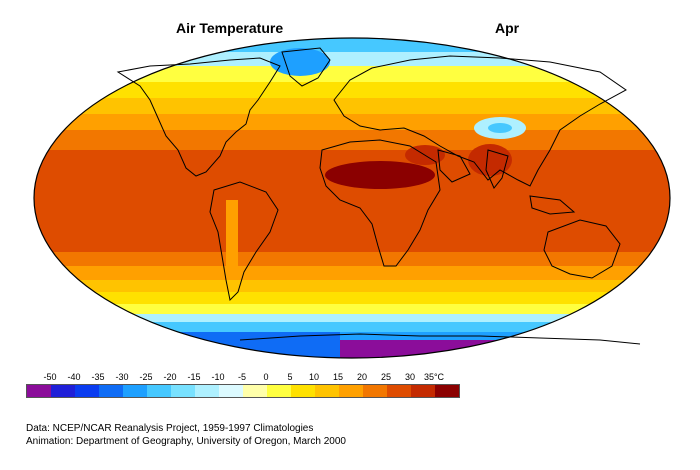 This screenshot has width=700, height=470. Describe the element at coordinates (338, 377) in the screenshot. I see `legend-tick-label: 15` at that location.